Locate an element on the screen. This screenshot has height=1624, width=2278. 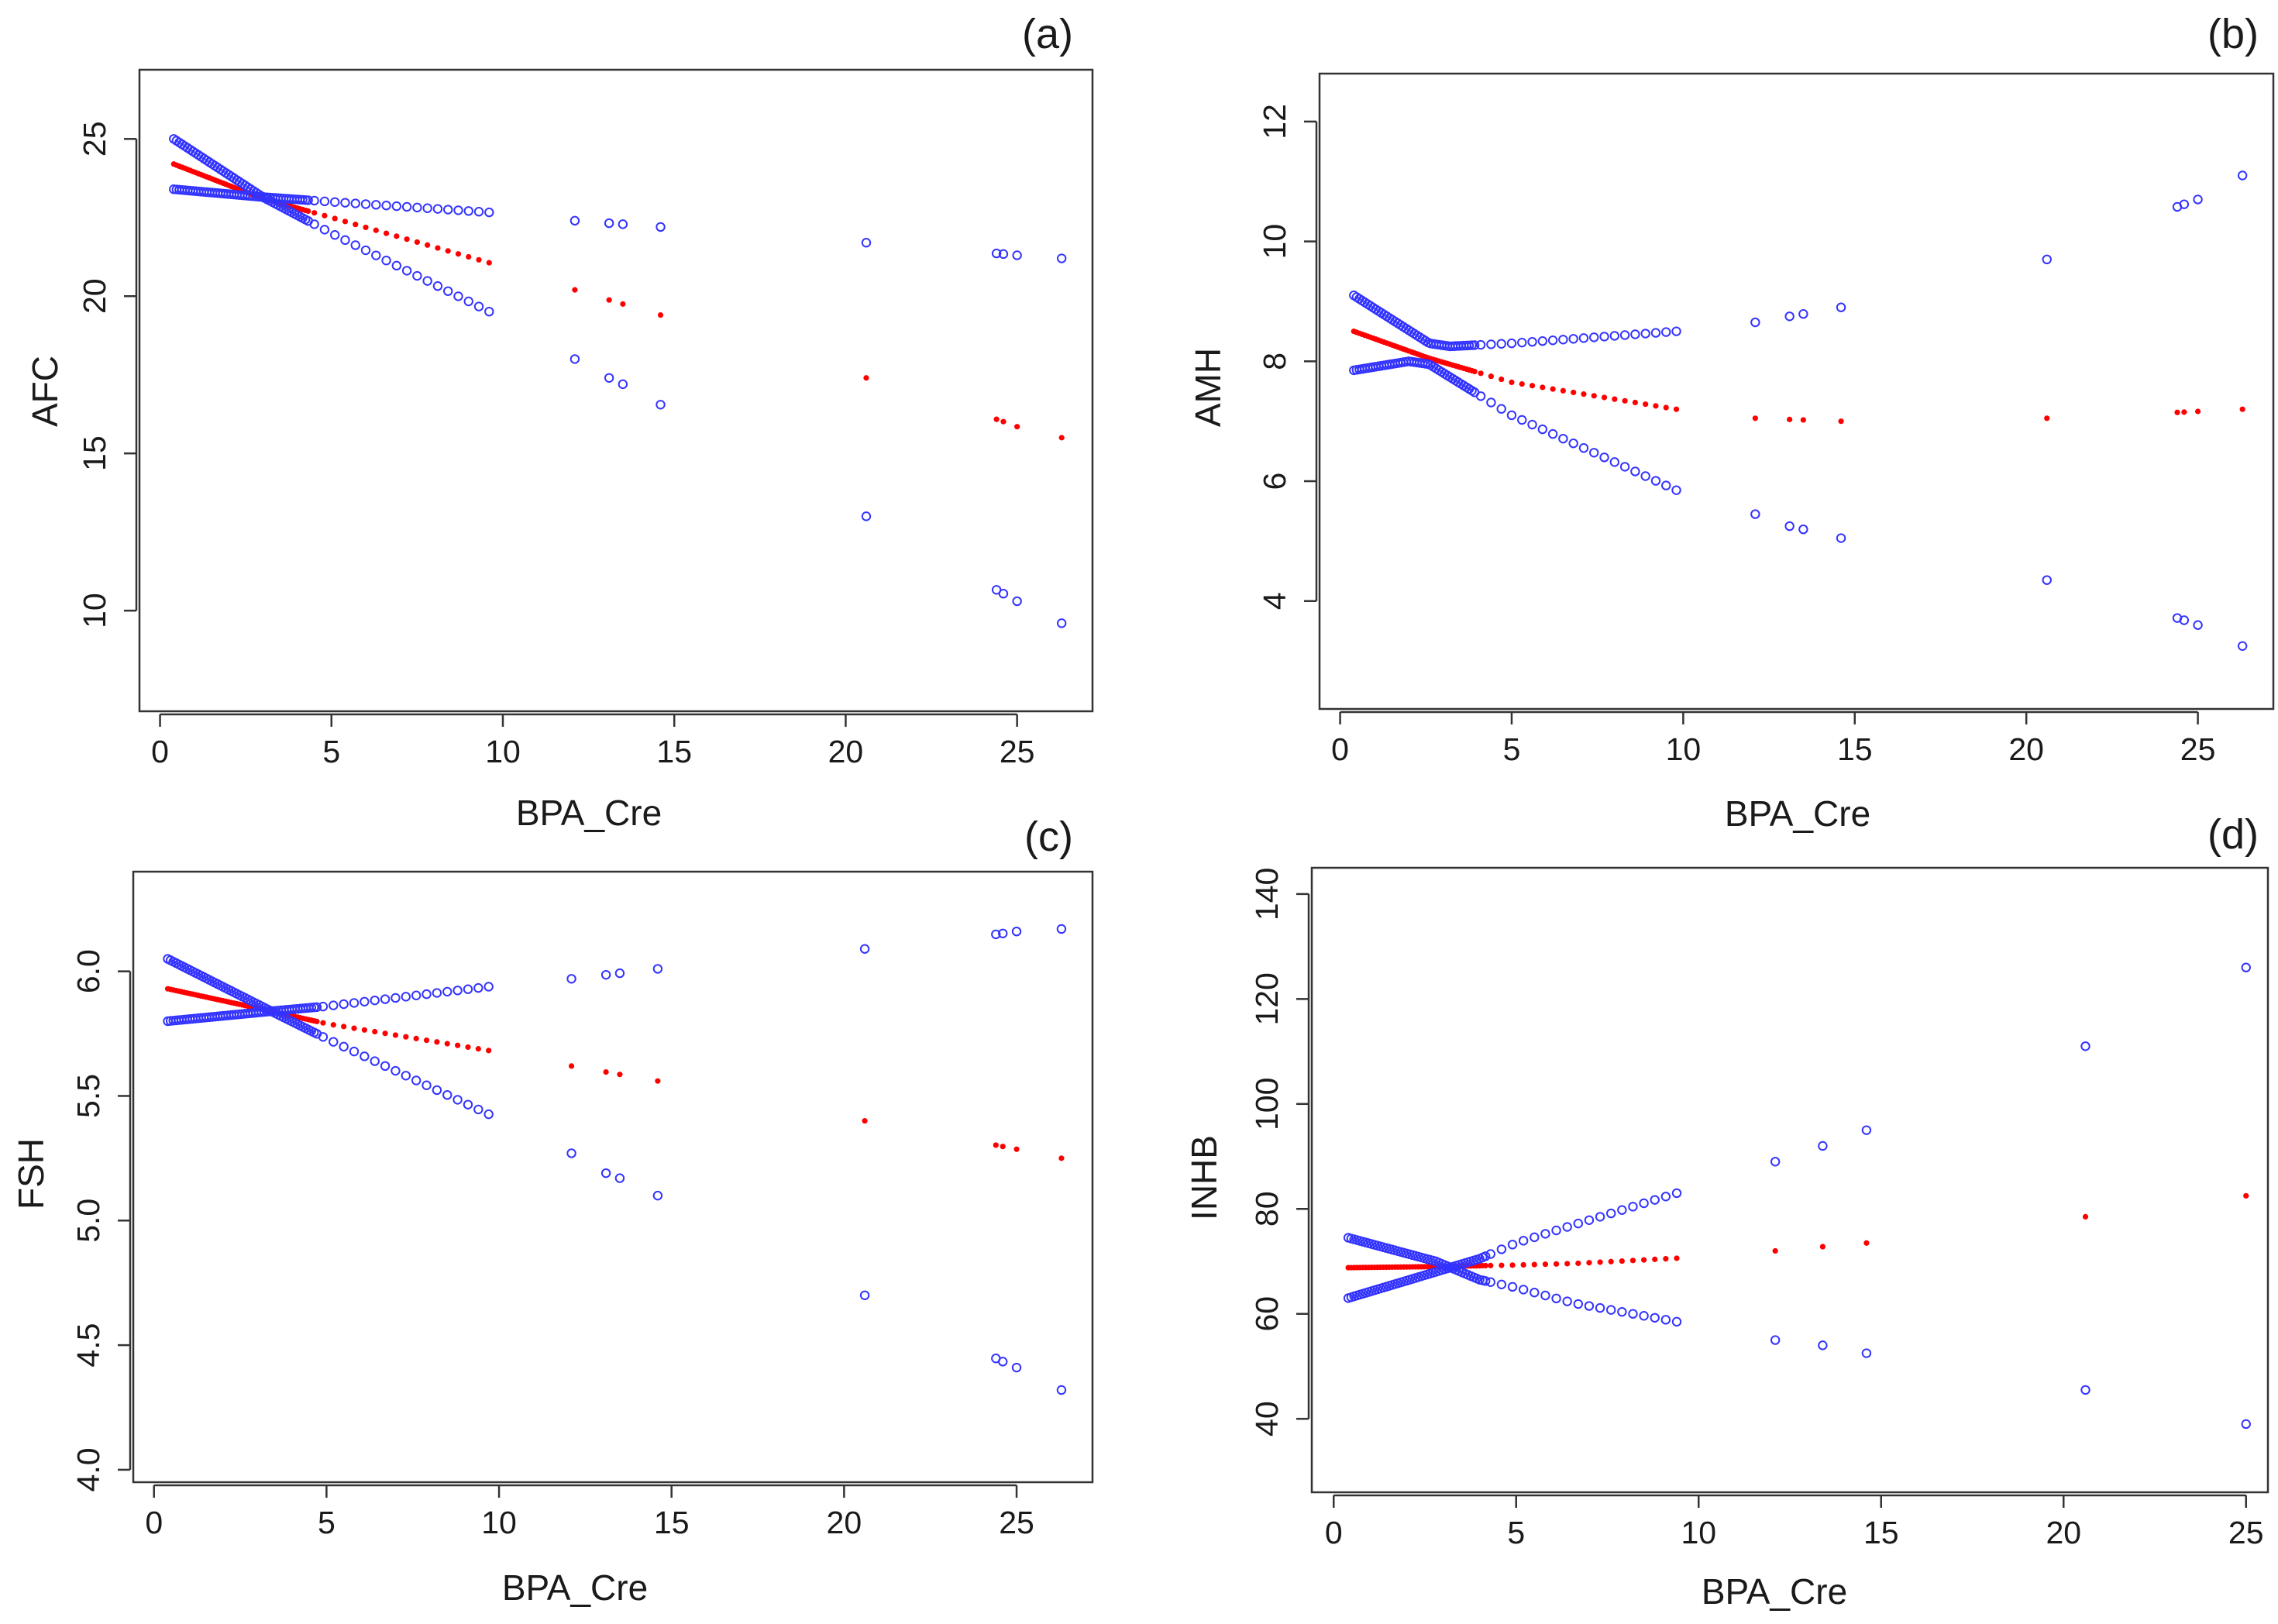
panel-label: (b) is located at coordinates (2233, 34).